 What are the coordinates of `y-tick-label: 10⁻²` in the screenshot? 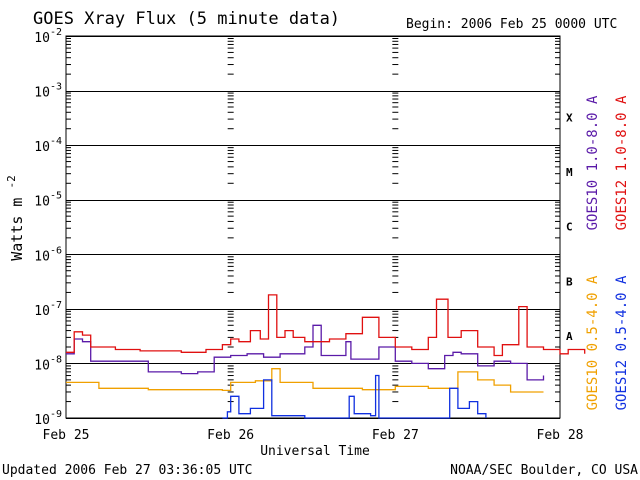 It's located at (48, 36).